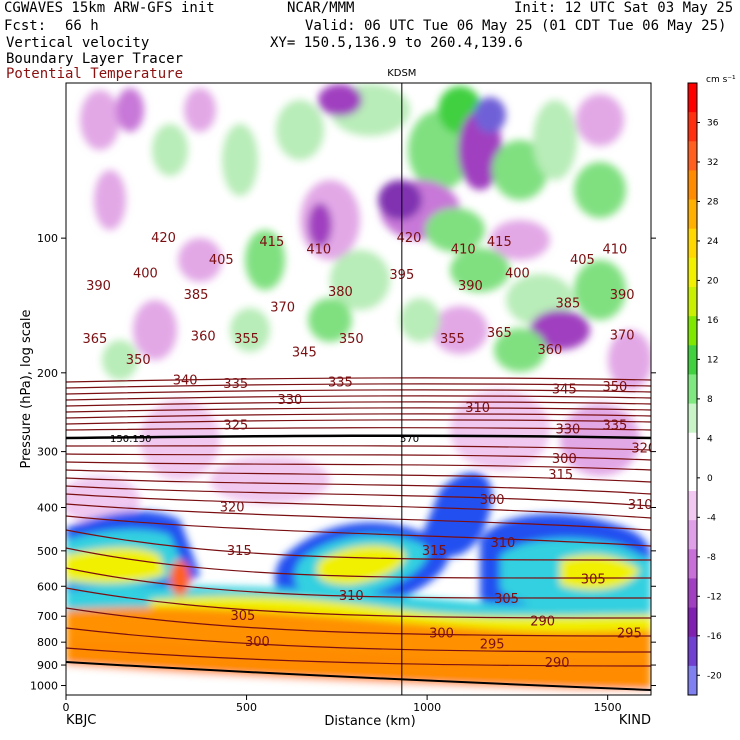 Image resolution: width=740 pixels, height=740 pixels. I want to click on y-tick-label: 100, so click(47, 238).